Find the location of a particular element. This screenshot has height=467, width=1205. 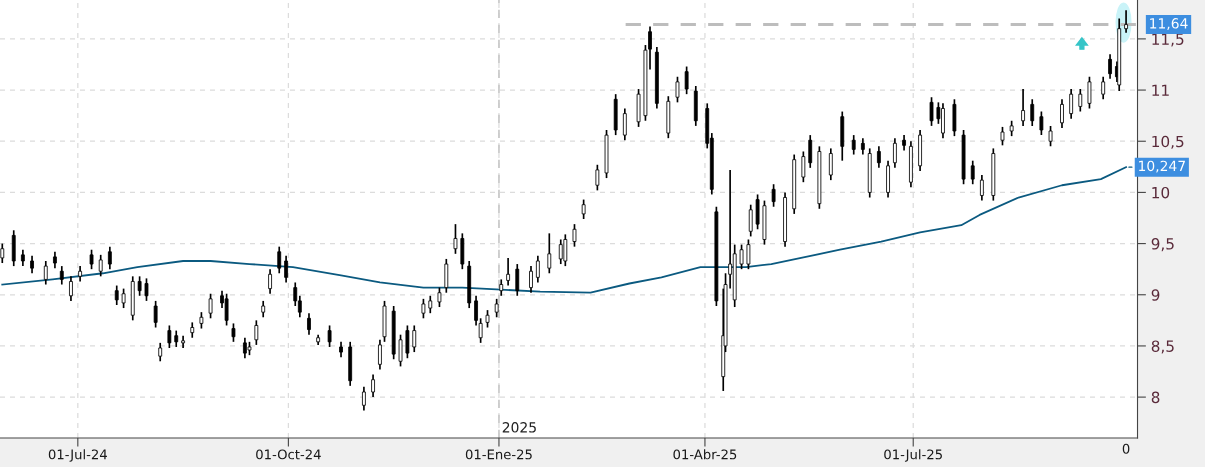

y-tick-label: 10 is located at coordinates (1161, 192).